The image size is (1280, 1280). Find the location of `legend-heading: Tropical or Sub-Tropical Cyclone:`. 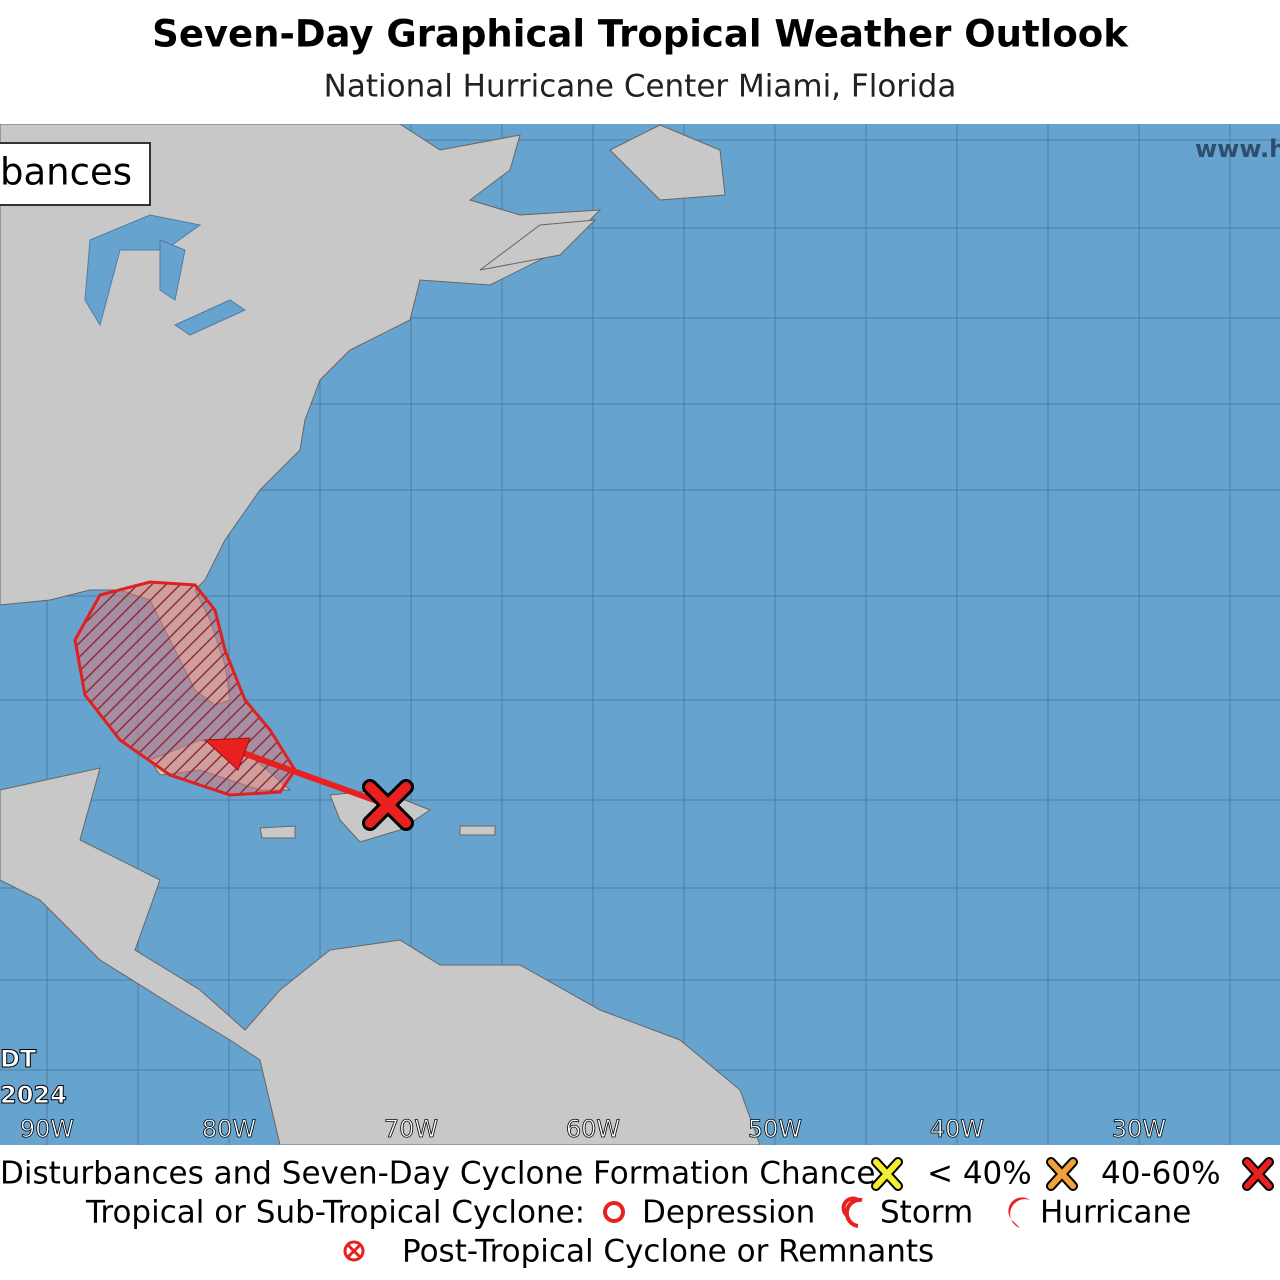

legend-heading: Tropical or Sub-Tropical Cyclone: is located at coordinates (335, 1213).